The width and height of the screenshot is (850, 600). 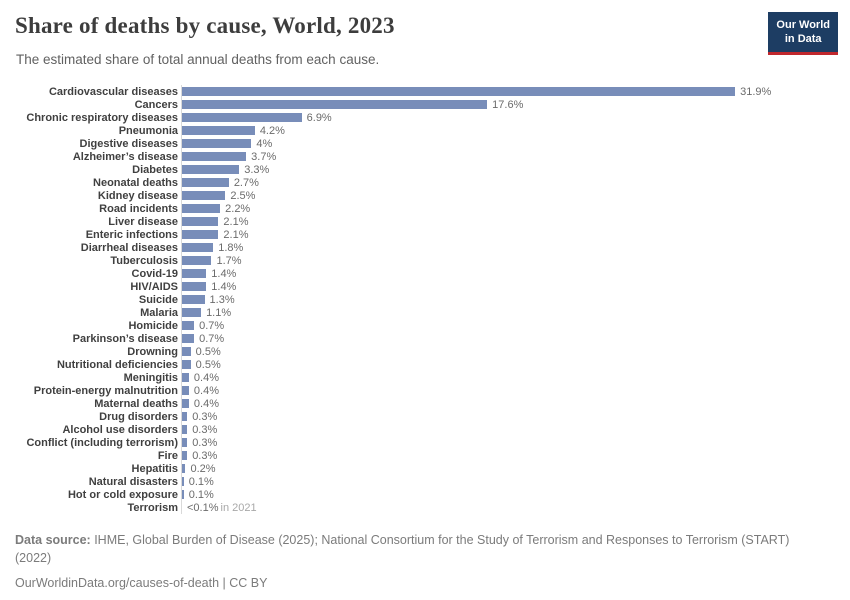 I want to click on category-label: Parkinson’s disease, so click(x=125, y=338).